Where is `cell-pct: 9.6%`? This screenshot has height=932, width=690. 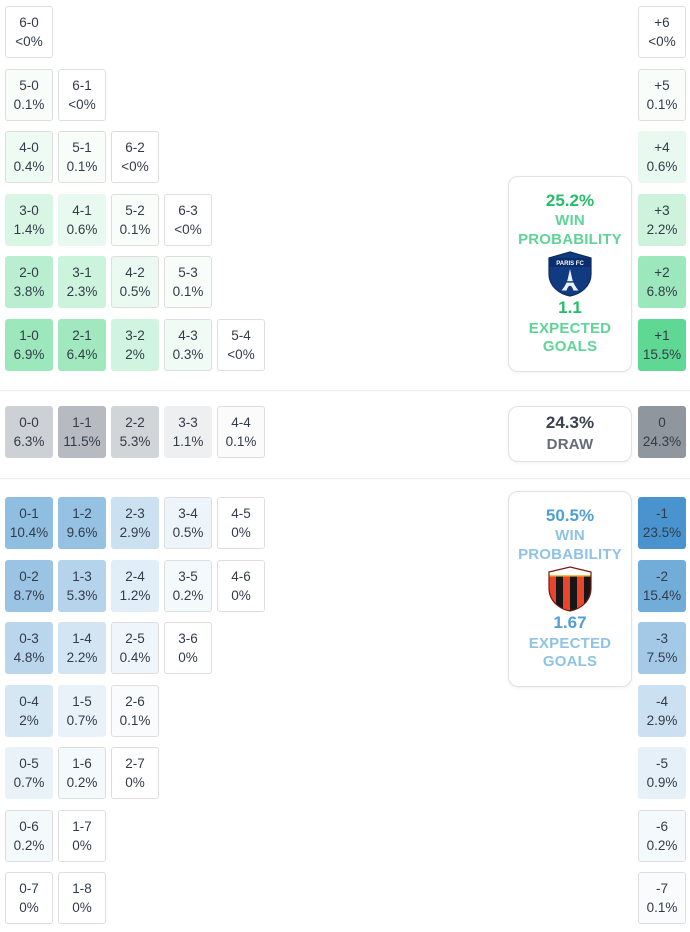
cell-pct: 9.6% is located at coordinates (82, 532).